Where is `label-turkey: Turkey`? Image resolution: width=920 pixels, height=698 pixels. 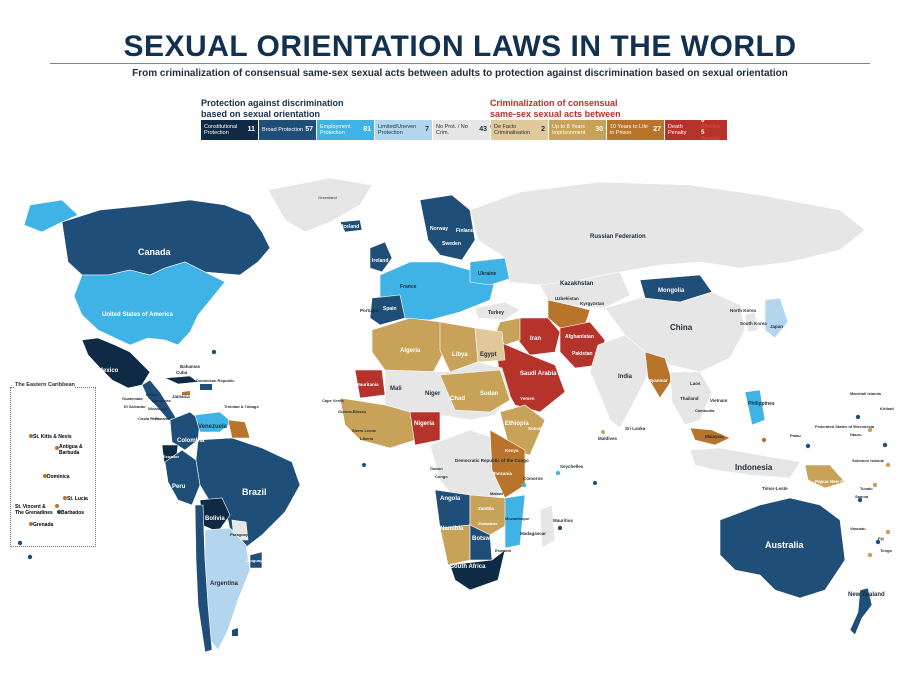
label-turkey: Turkey is located at coordinates (496, 313).